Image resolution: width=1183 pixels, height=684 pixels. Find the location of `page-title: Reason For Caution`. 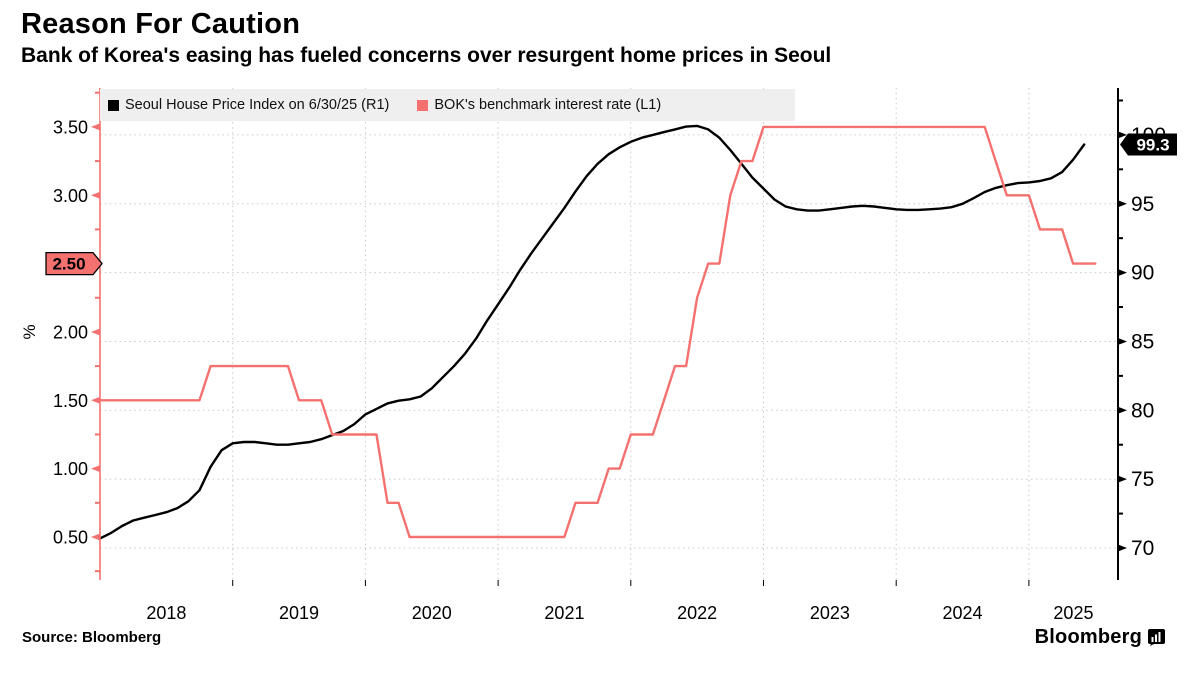

page-title: Reason For Caution is located at coordinates (161, 24).